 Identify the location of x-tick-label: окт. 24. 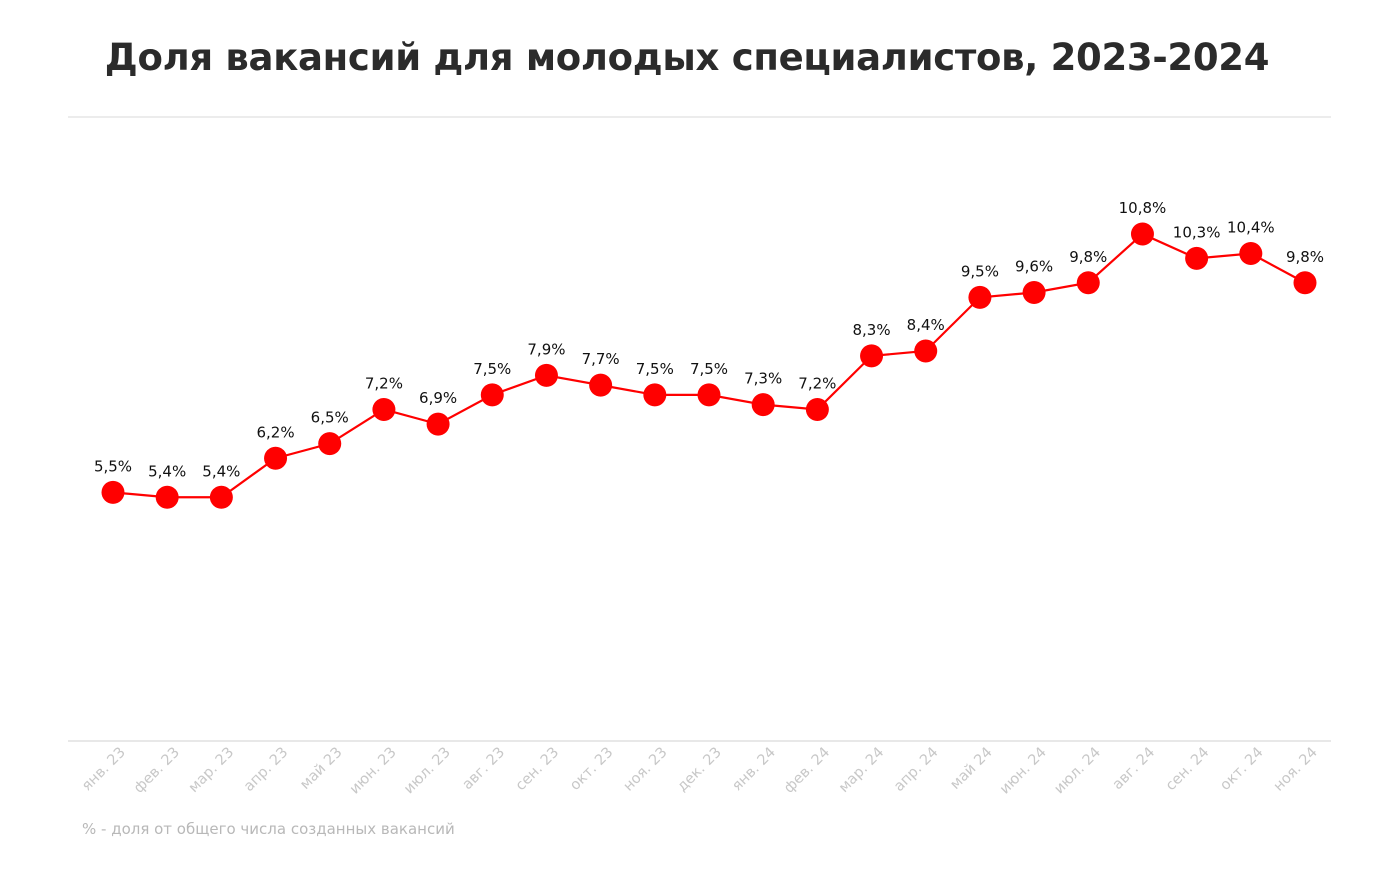
(1241, 769).